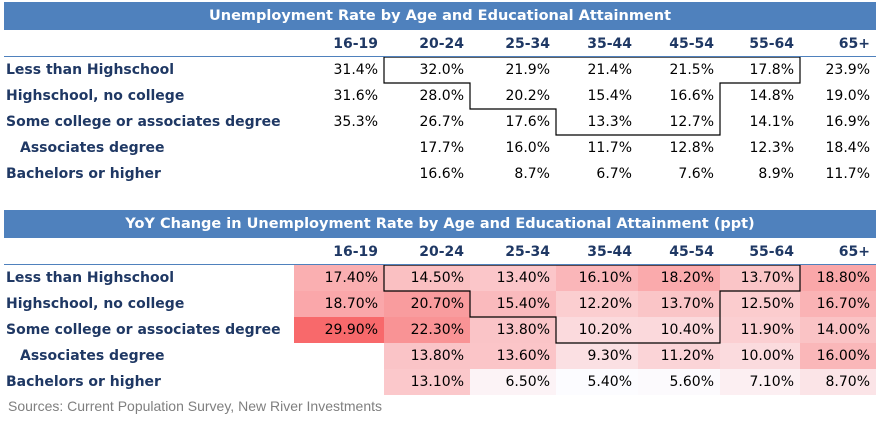  What do you see at coordinates (532, 174) in the screenshot?
I see `data-cell: 8.7%` at bounding box center [532, 174].